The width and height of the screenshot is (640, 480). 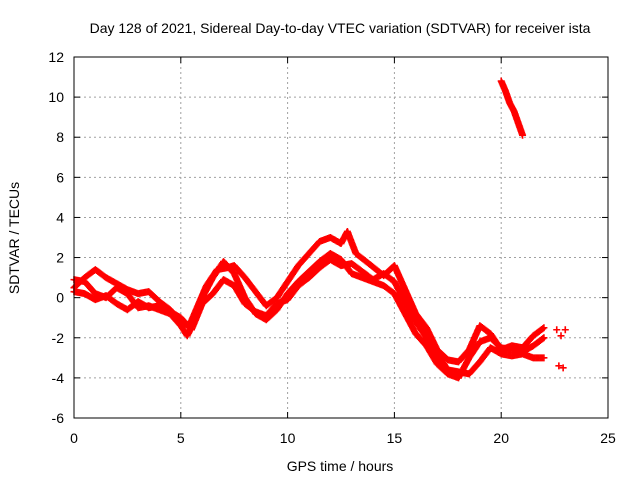 I want to click on y-tick-label: 4, so click(x=60, y=217).